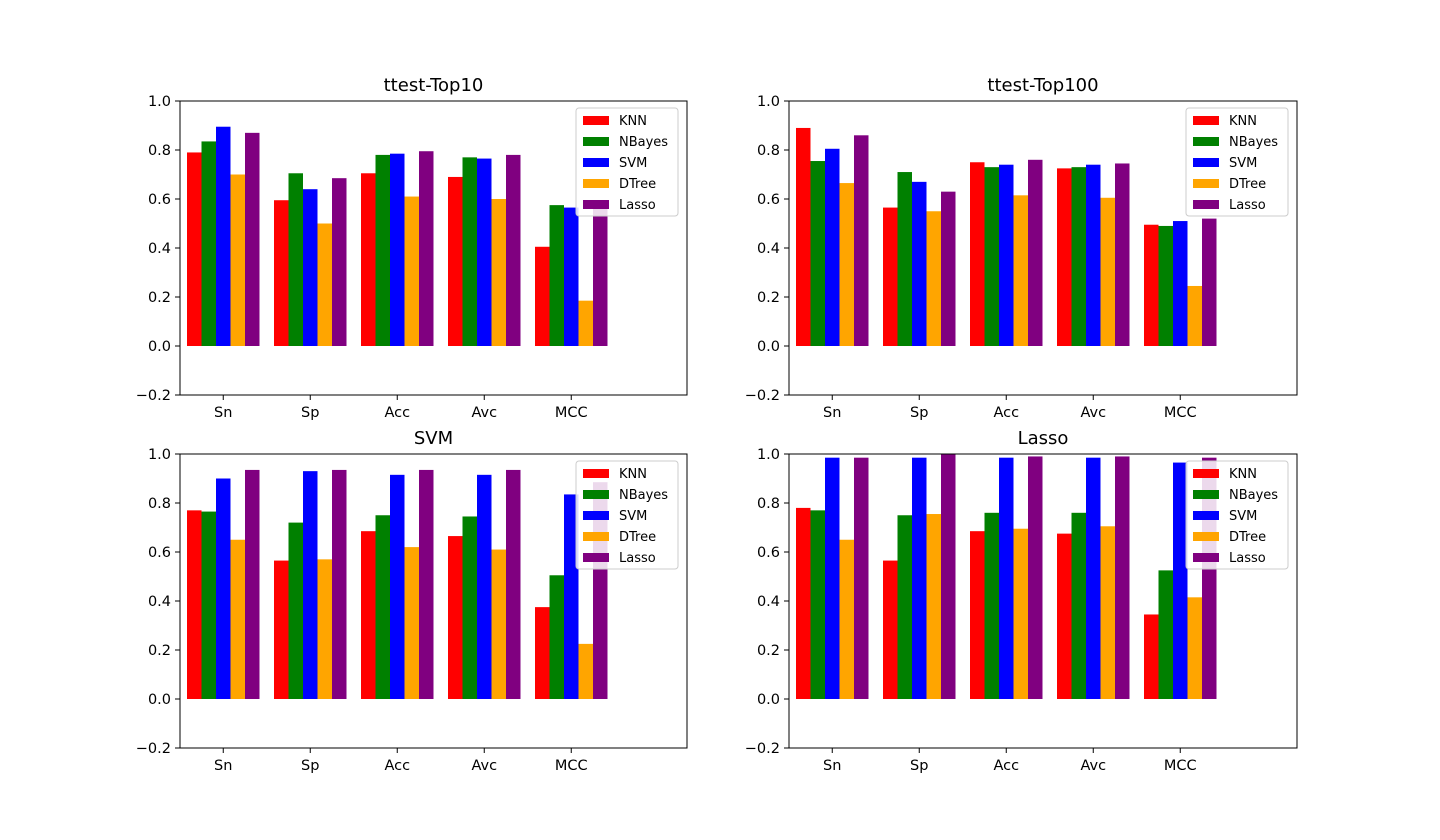 The width and height of the screenshot is (1440, 840). Describe the element at coordinates (455, 261) in the screenshot. I see `bar-knn-avc` at that location.